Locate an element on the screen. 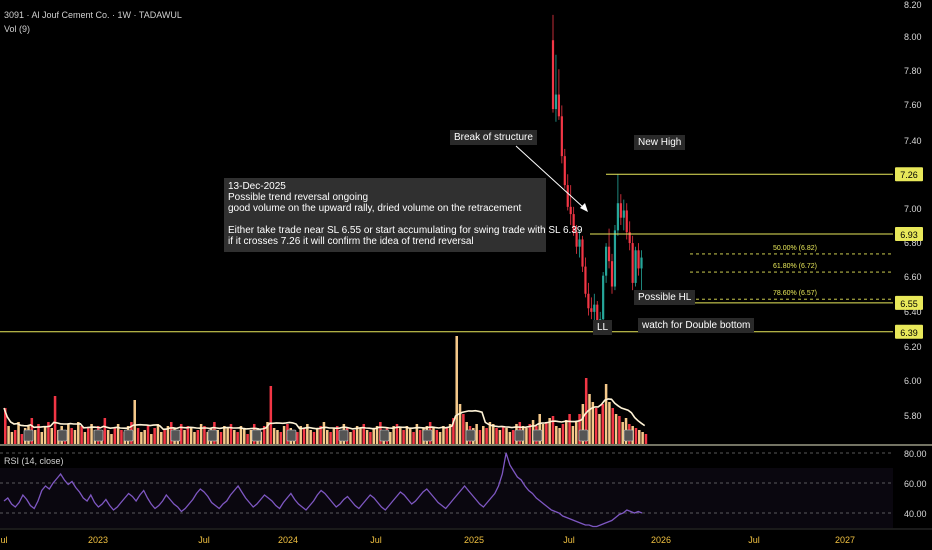  x-axis-tick: 2027 is located at coordinates (845, 540).